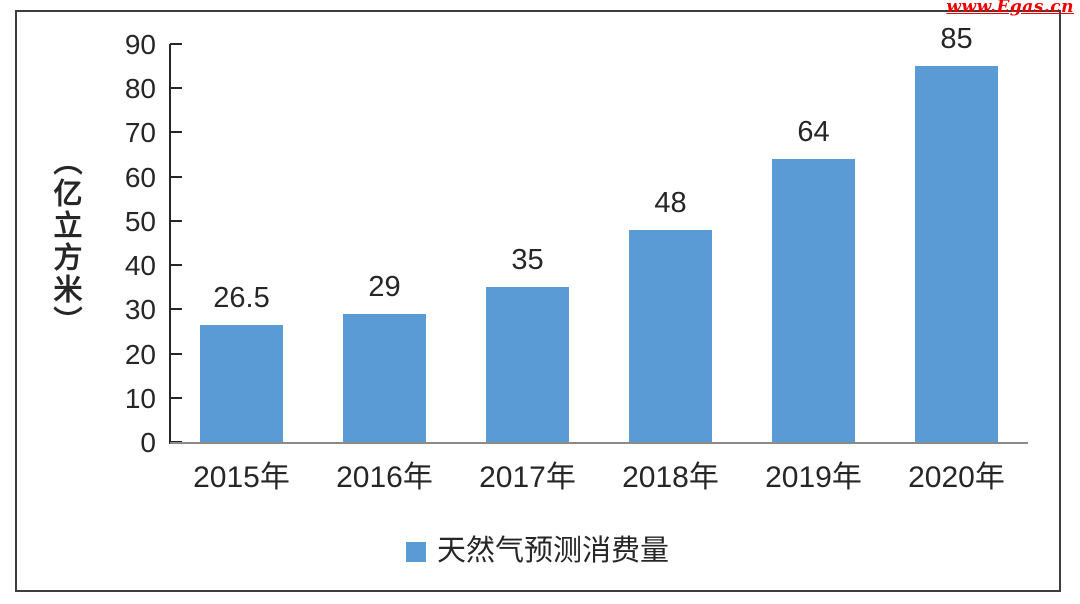  I want to click on bar-value-label: 35, so click(527, 260).